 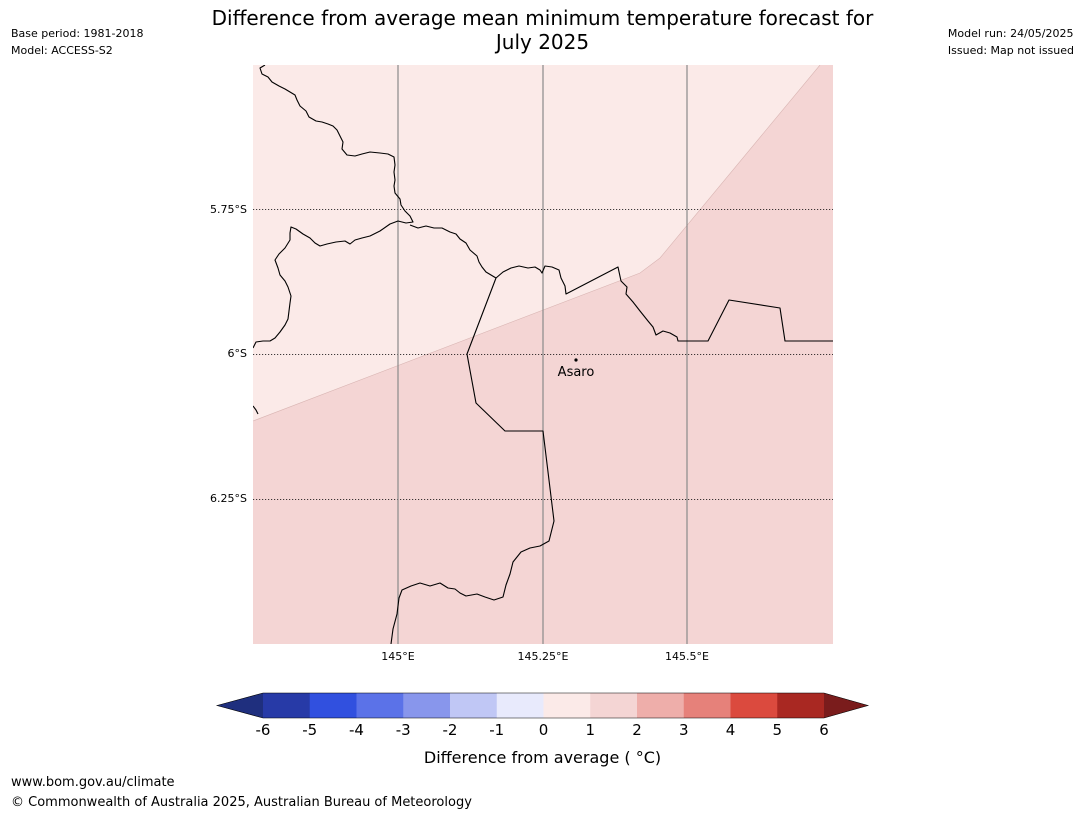 I want to click on colorbar-extend-under, so click(x=240, y=705).